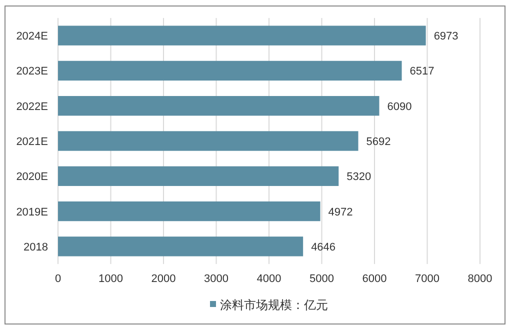  What do you see at coordinates (32, 72) in the screenshot?
I see `y-tick-label: 2023E` at bounding box center [32, 72].